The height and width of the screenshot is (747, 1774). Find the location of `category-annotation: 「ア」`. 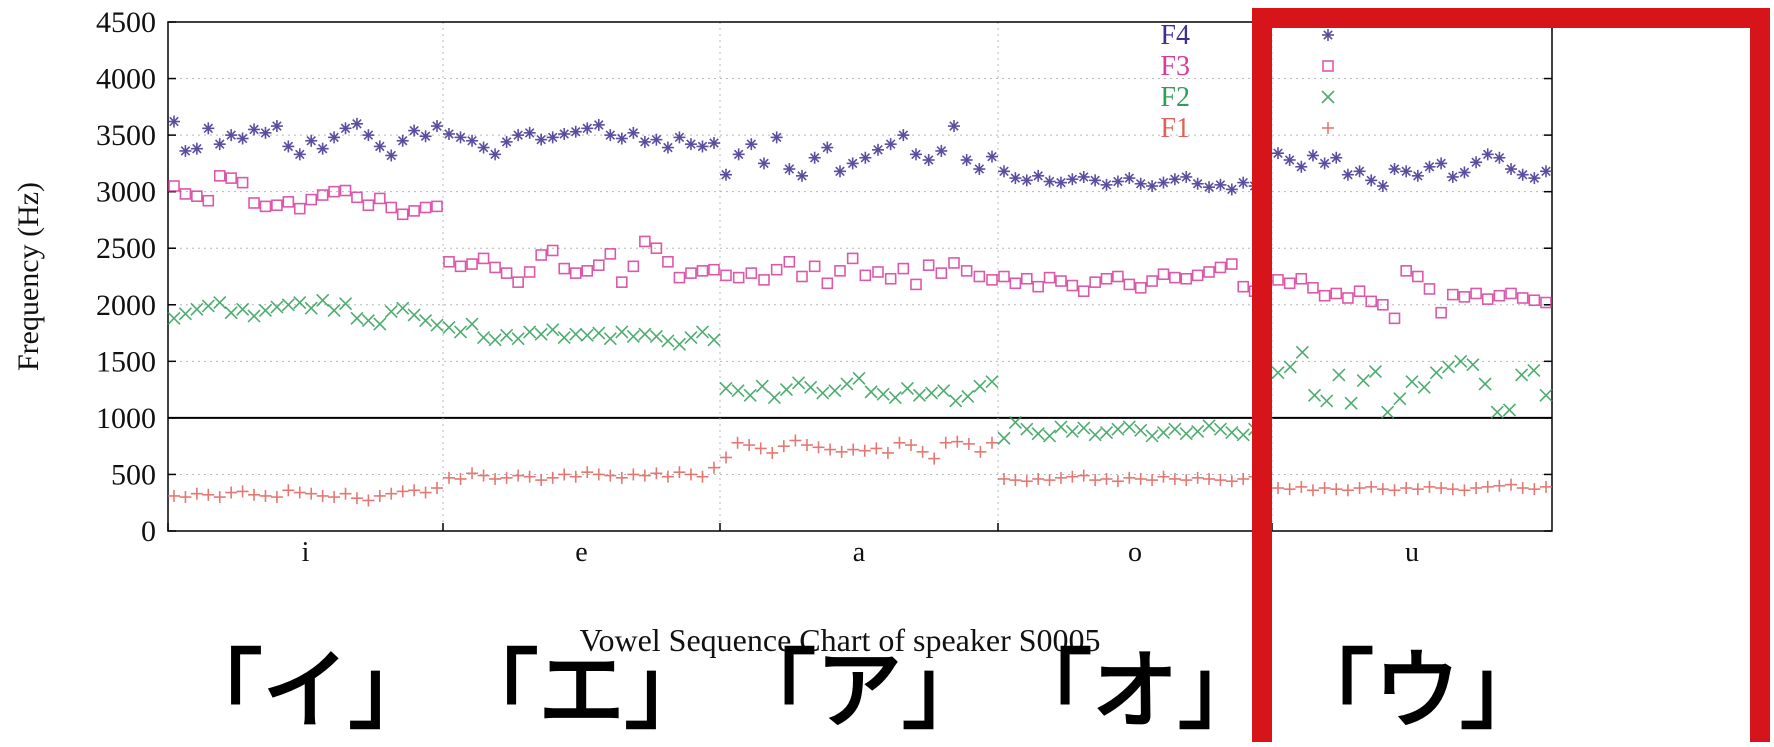

category-annotation: 「ア」 is located at coordinates (859, 691).